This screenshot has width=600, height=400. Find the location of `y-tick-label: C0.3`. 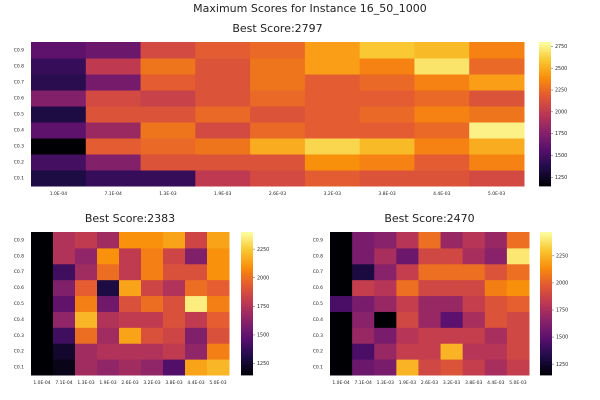

y-tick-label: C0.3 is located at coordinates (19, 147).